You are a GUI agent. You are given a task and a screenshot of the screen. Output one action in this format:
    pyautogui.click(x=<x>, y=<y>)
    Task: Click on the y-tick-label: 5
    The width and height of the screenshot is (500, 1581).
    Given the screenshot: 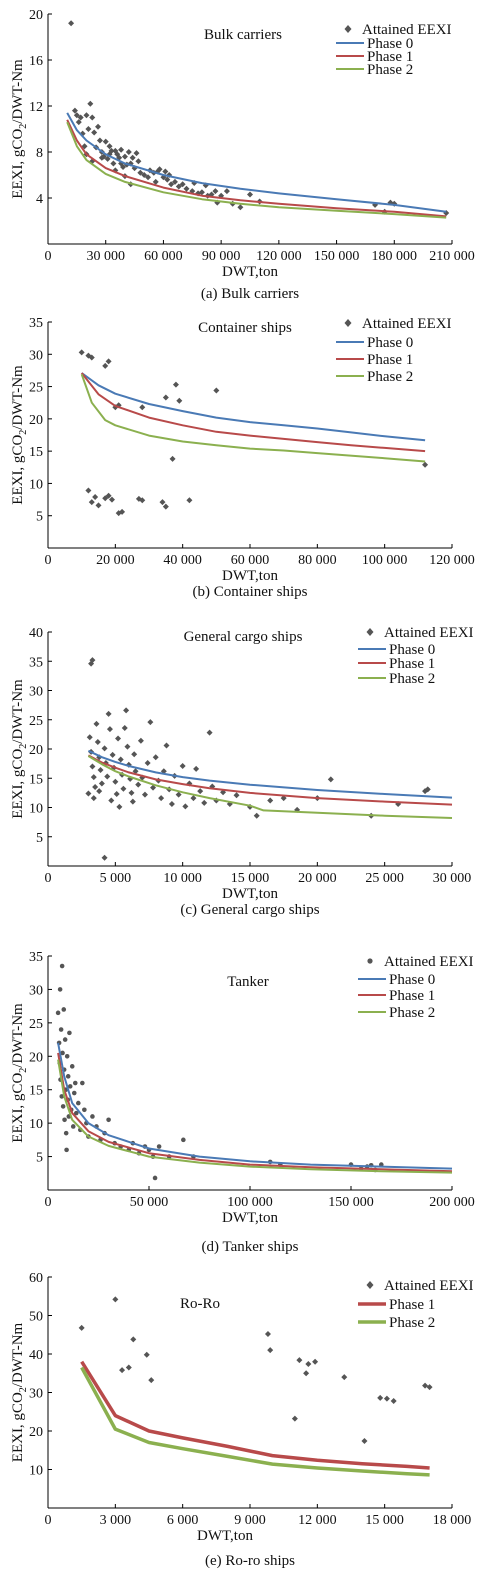 What is the action you would take?
    pyautogui.click(x=39, y=517)
    